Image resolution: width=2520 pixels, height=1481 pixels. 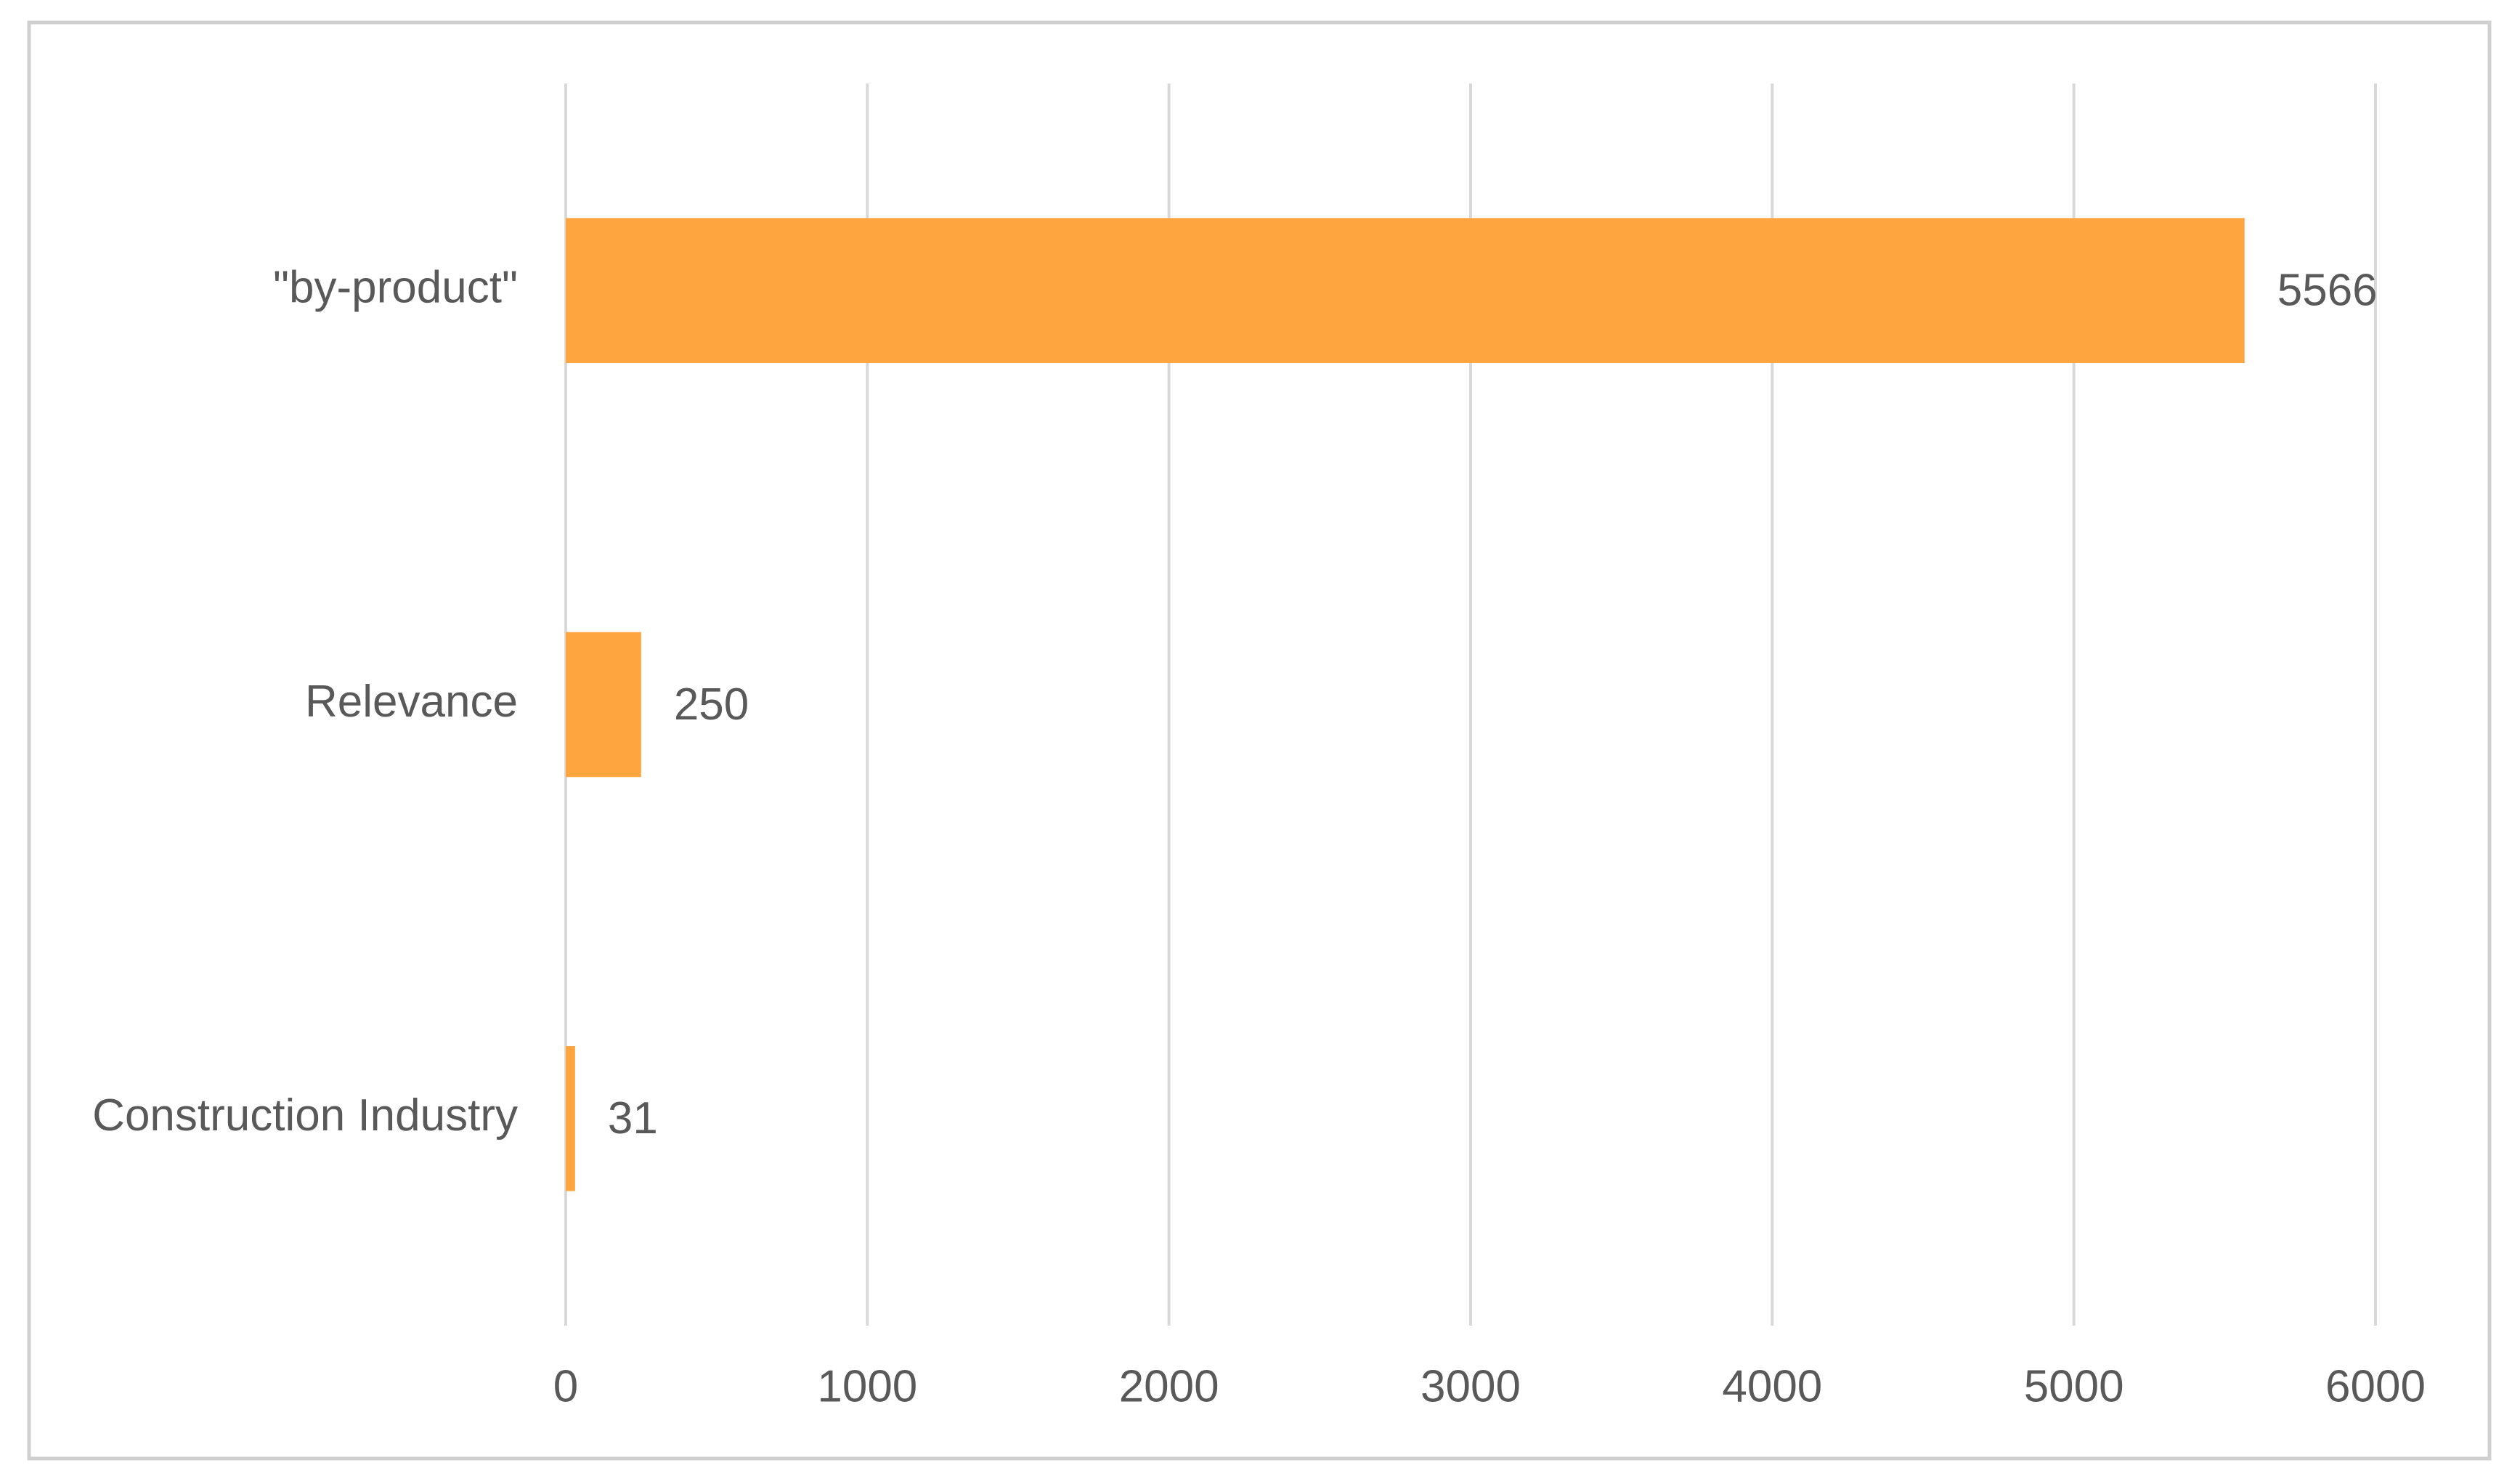 I want to click on x-tick-label: 1000, so click(x=867, y=1386).